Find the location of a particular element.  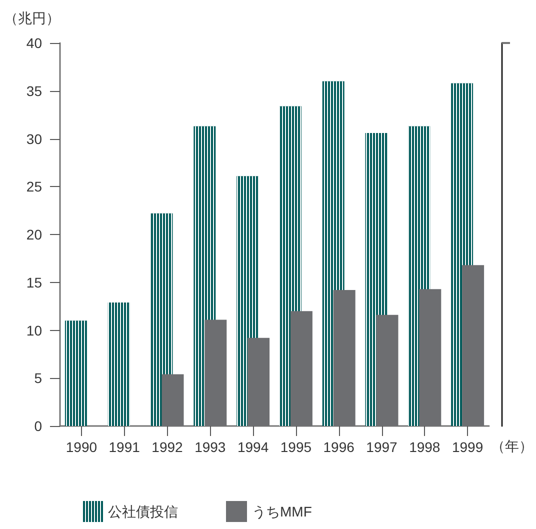

y-tick-label: 15 is located at coordinates (34, 282).